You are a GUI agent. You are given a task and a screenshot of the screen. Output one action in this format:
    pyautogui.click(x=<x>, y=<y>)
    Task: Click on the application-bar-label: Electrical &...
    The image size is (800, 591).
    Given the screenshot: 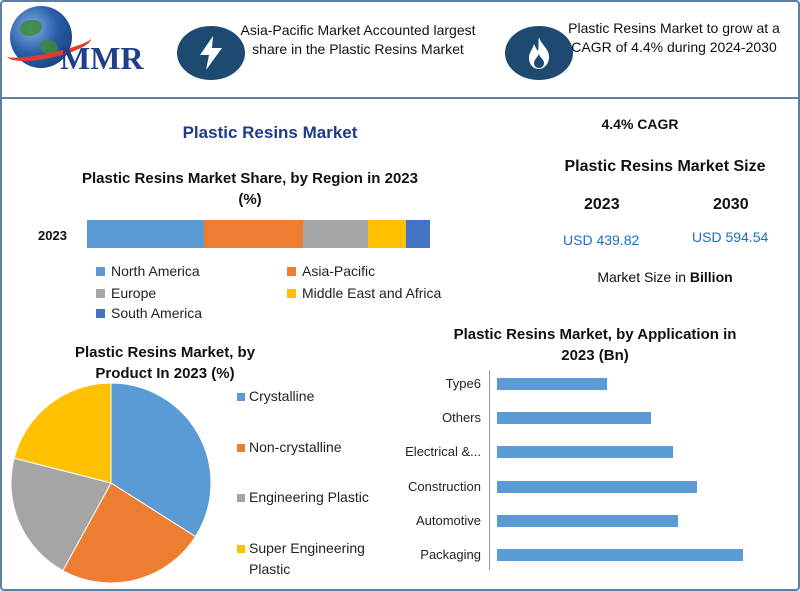 What is the action you would take?
    pyautogui.click(x=443, y=452)
    